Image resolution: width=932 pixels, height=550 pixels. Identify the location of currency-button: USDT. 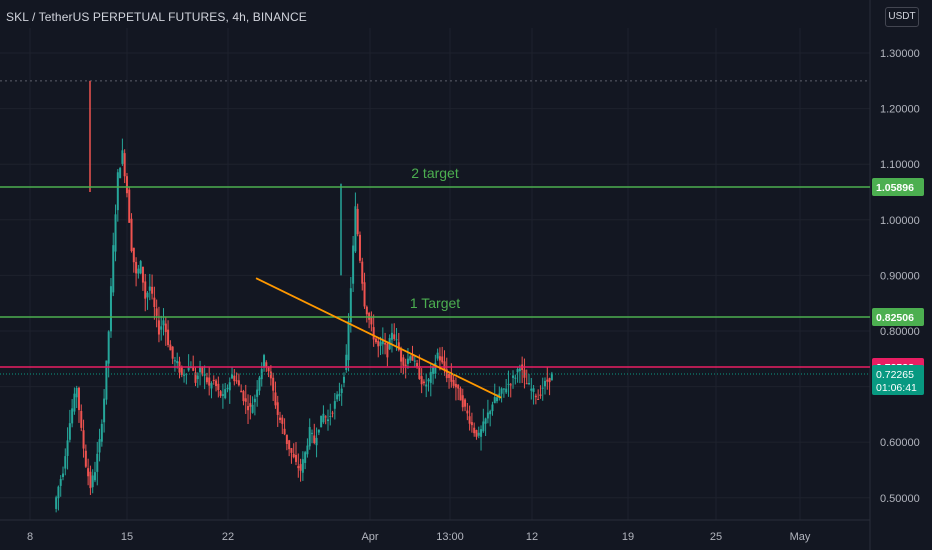
(902, 17).